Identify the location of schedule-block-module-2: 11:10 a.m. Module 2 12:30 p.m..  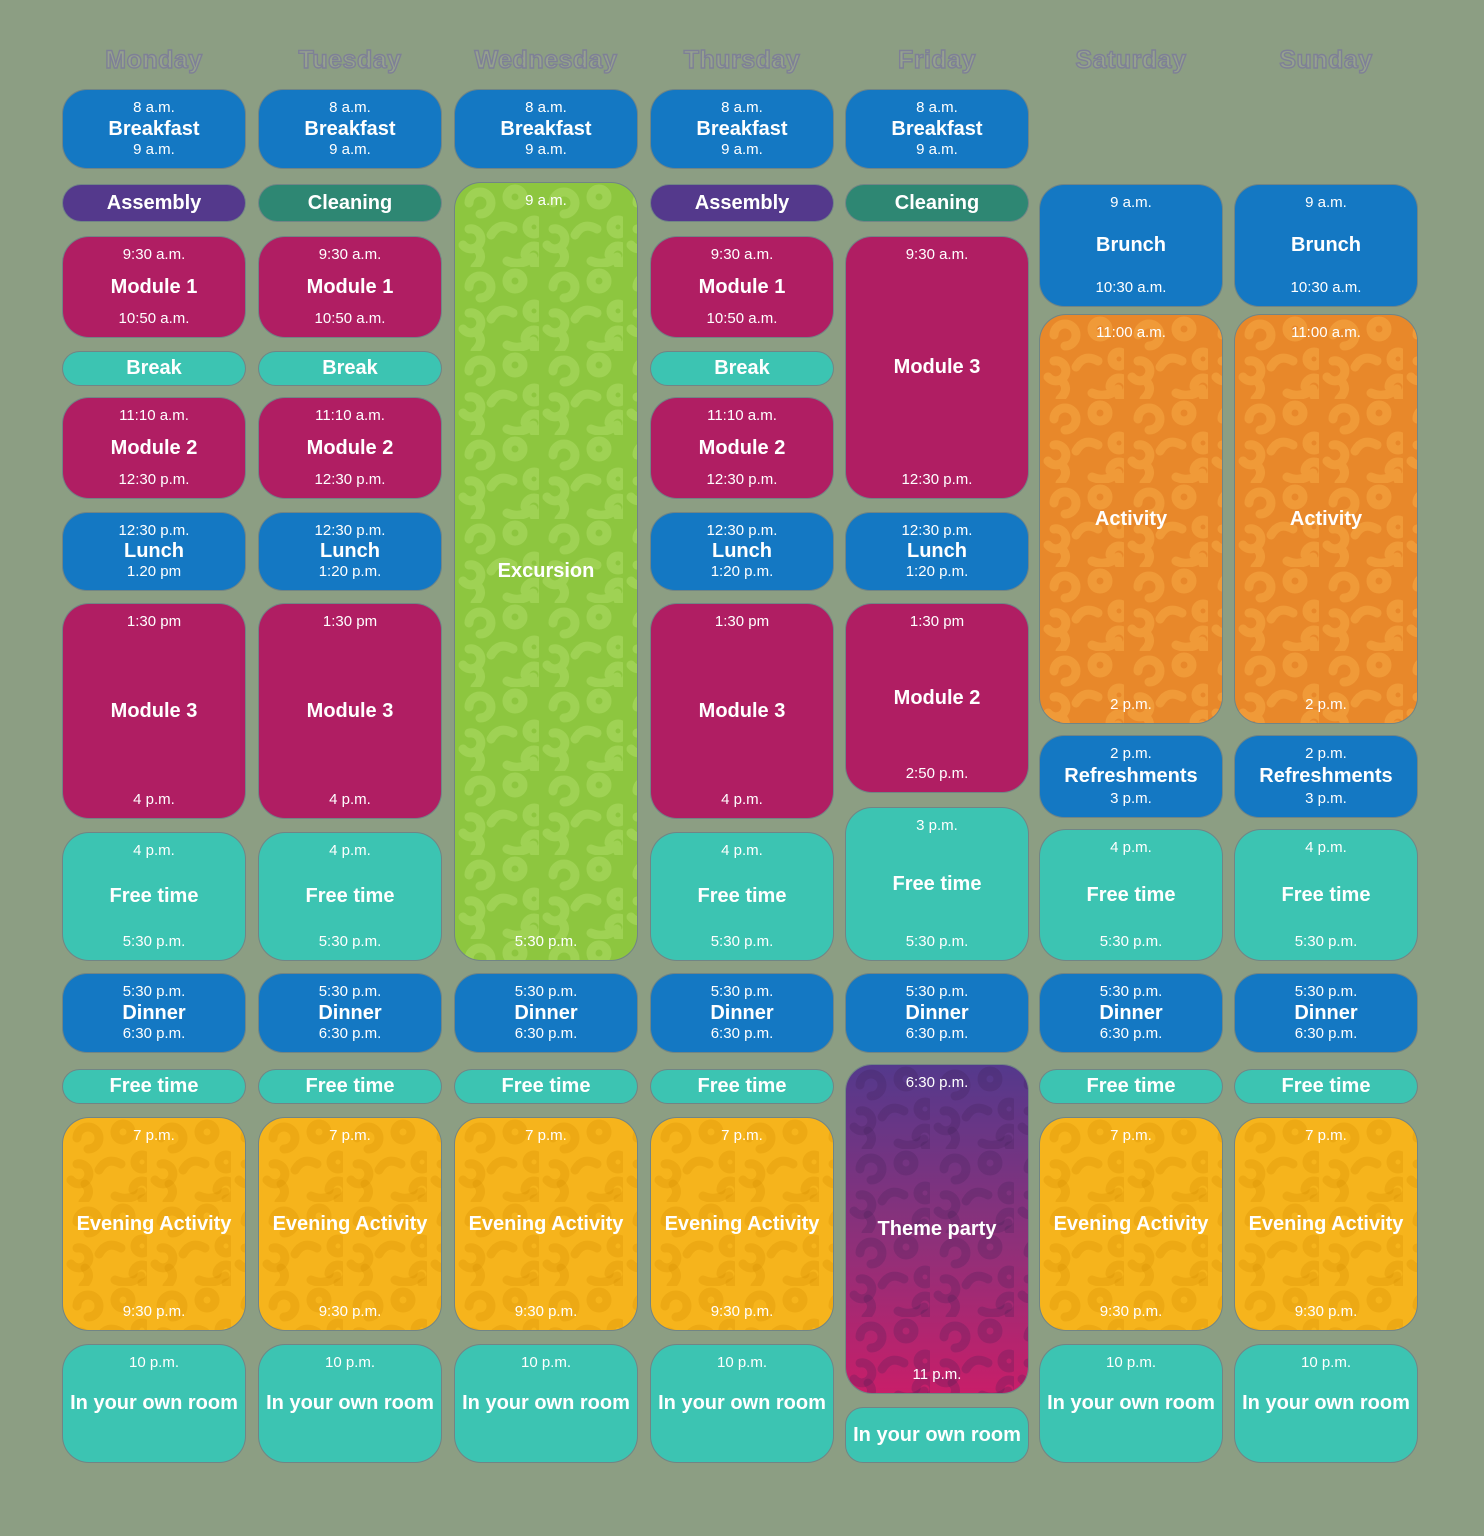
(154, 448).